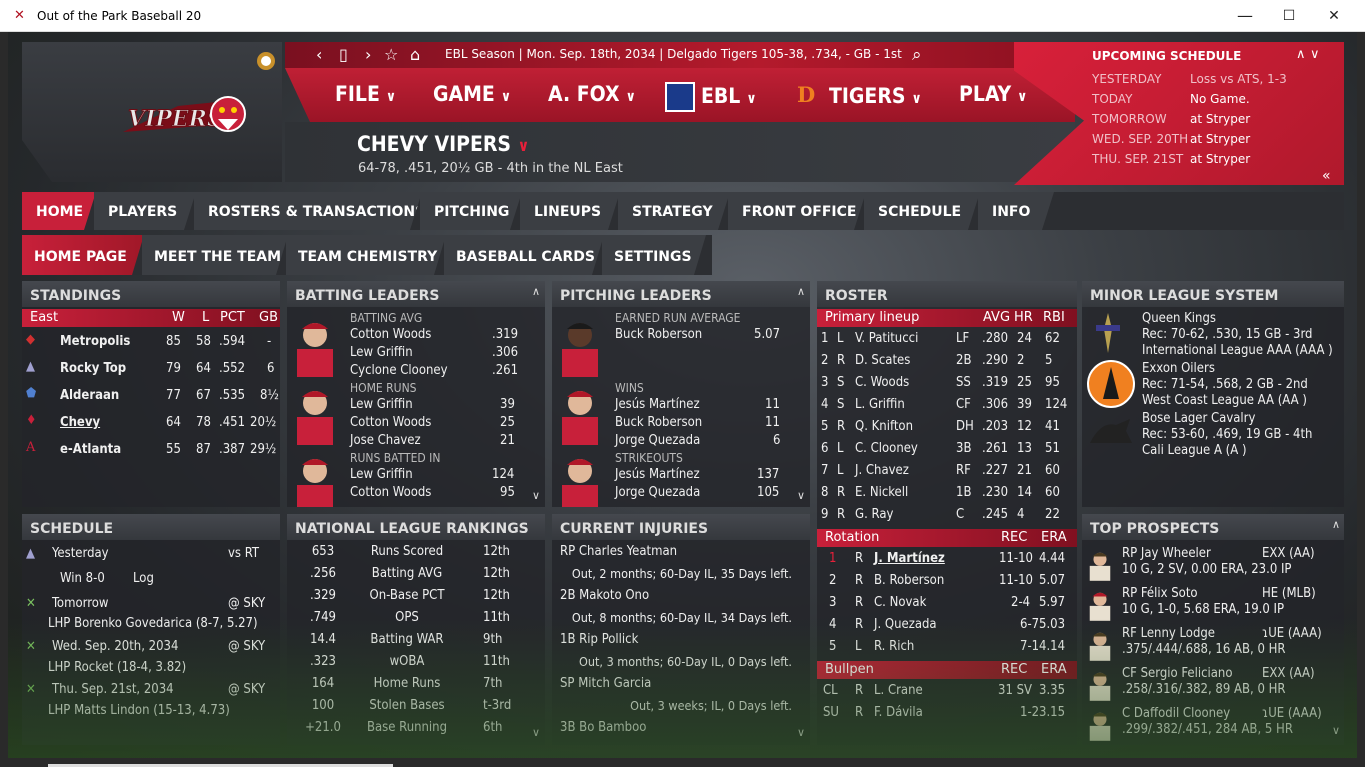  Describe the element at coordinates (266, 61) in the screenshot. I see `baseball-glove-icon` at that location.